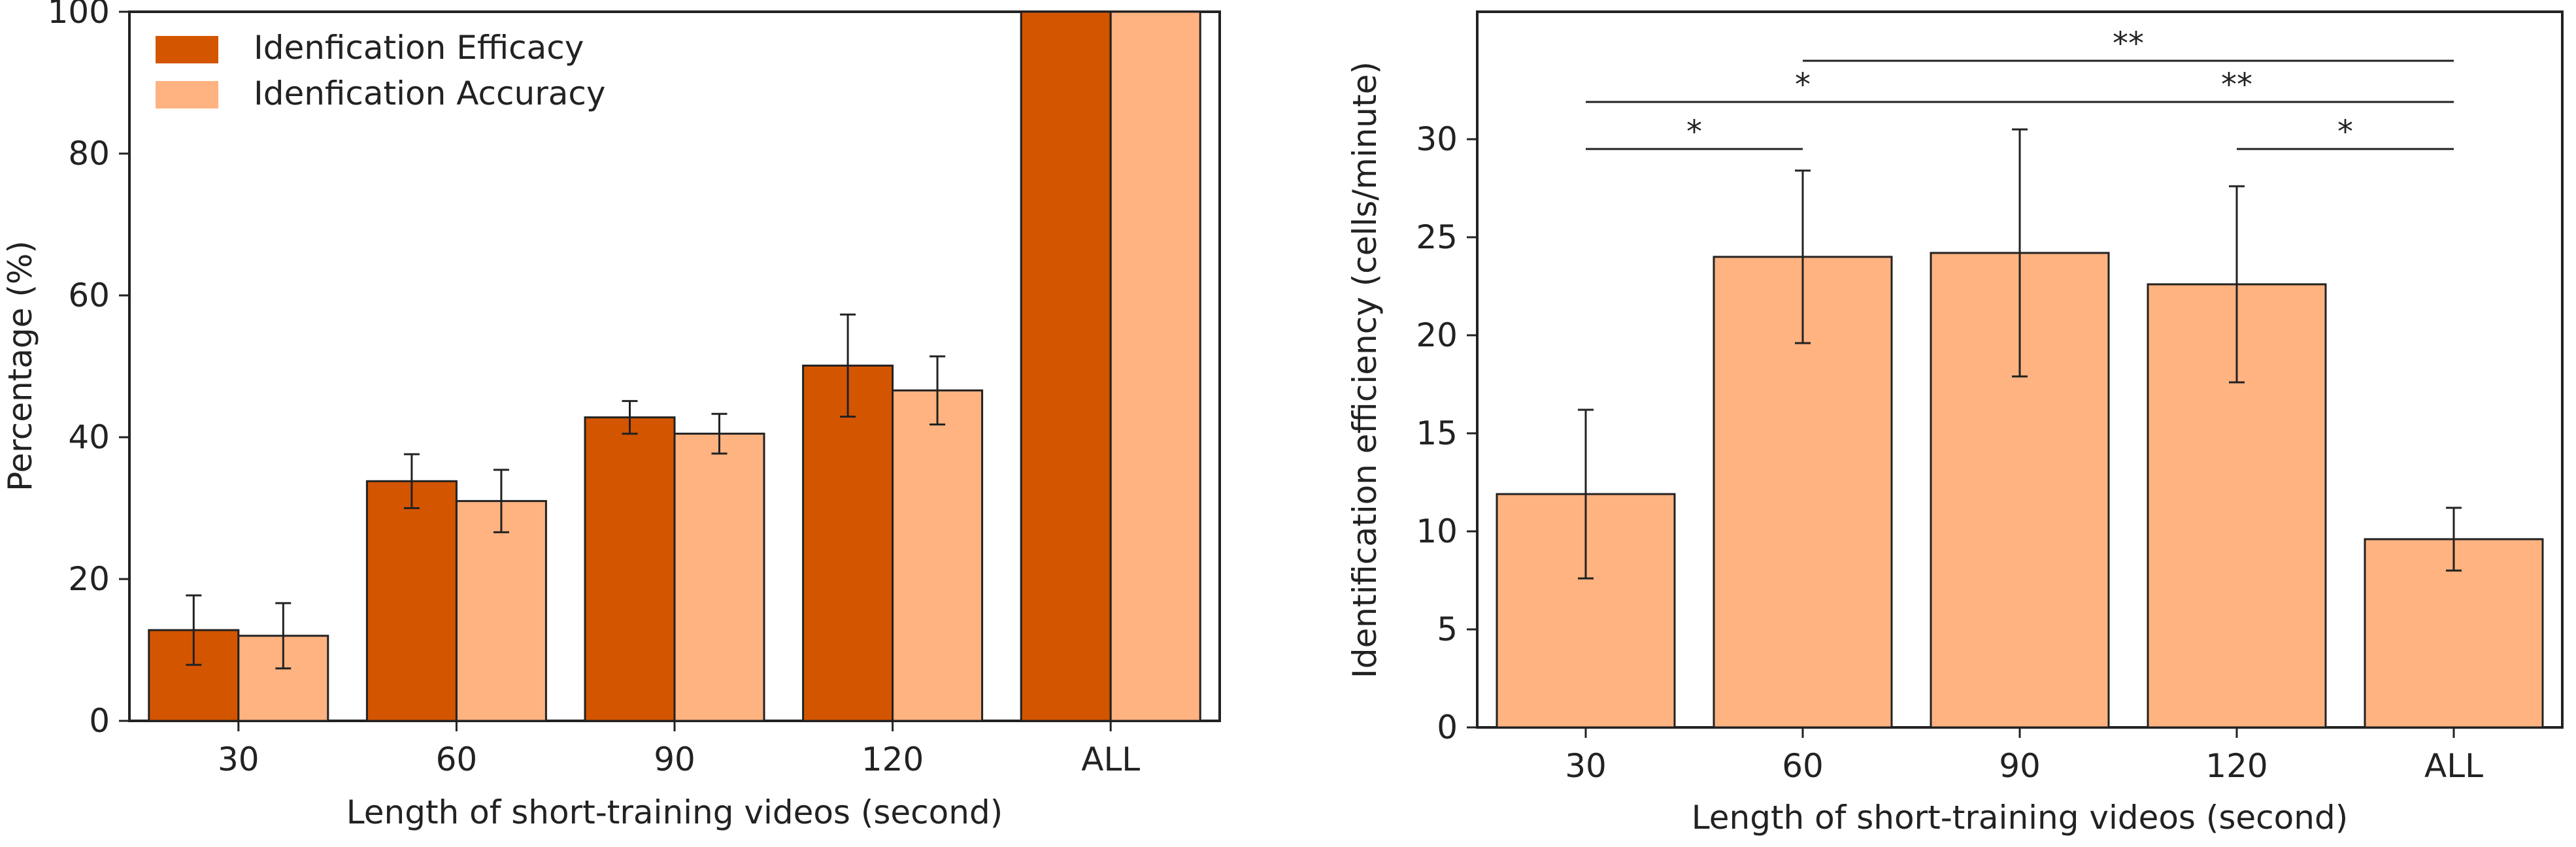 The image size is (2576, 847). I want to click on left-x-ticks: 30 60 90 120 ALL, so click(679, 749).